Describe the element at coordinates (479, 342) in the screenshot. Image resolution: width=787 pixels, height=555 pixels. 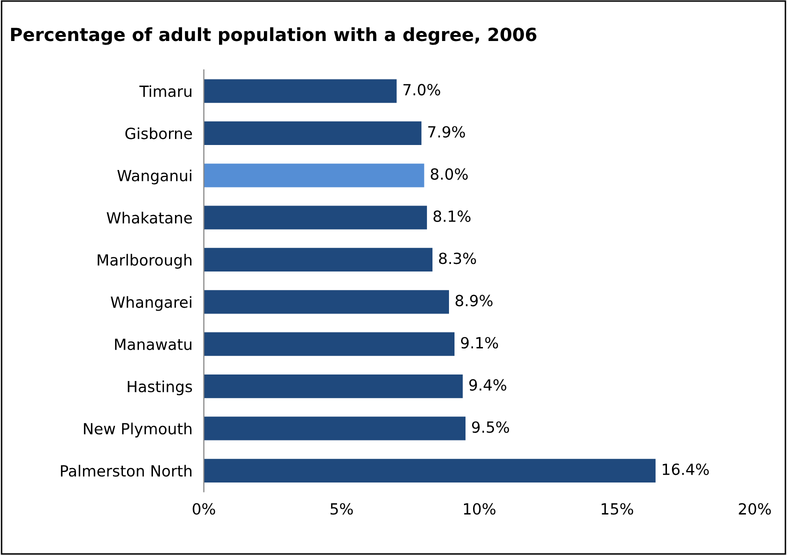
I see `data-label: 9.1%` at that location.